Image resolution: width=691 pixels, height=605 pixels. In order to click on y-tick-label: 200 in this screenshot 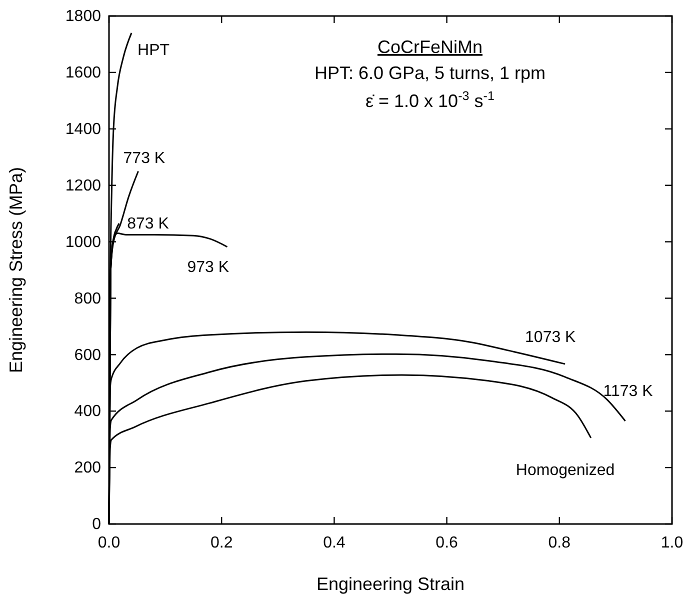, I will do `click(88, 468)`.